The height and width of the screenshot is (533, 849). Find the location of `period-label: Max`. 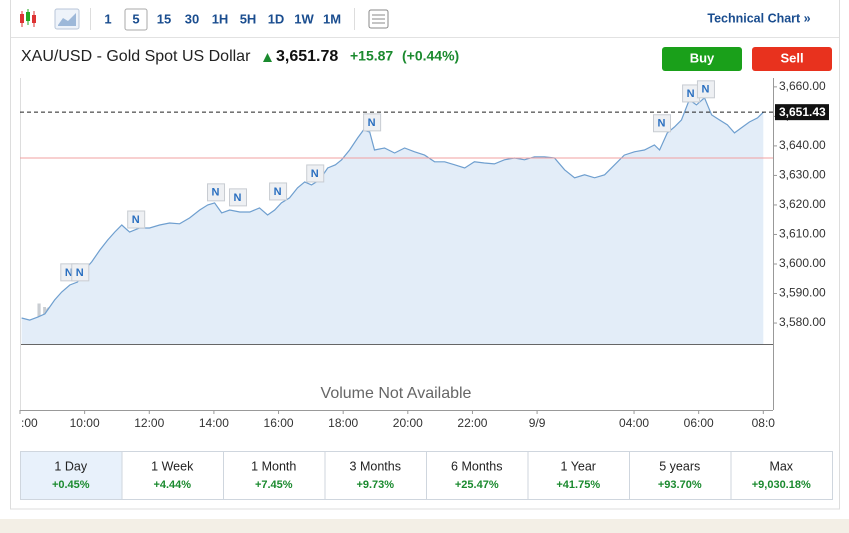

period-label: Max is located at coordinates (781, 466).